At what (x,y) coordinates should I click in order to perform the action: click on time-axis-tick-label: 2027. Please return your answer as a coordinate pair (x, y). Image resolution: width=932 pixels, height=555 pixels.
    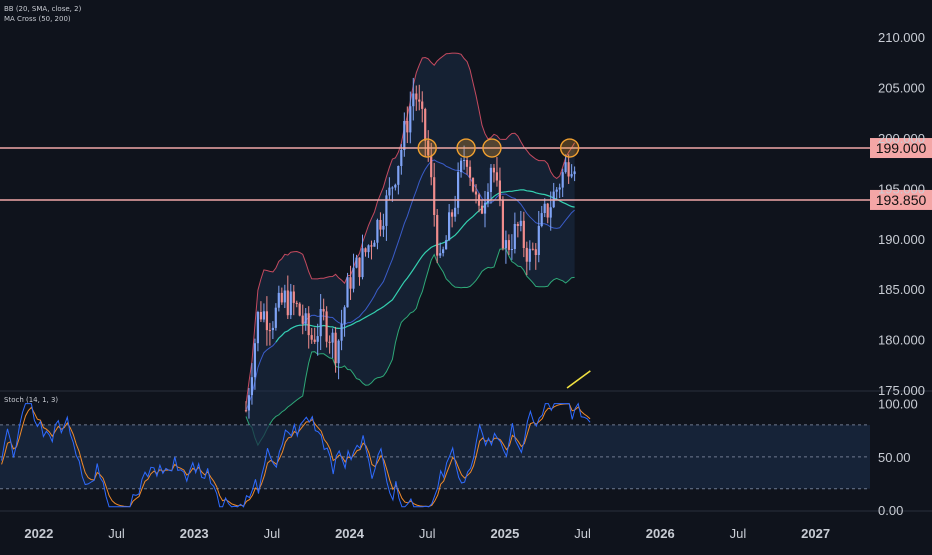
    Looking at the image, I should click on (815, 533).